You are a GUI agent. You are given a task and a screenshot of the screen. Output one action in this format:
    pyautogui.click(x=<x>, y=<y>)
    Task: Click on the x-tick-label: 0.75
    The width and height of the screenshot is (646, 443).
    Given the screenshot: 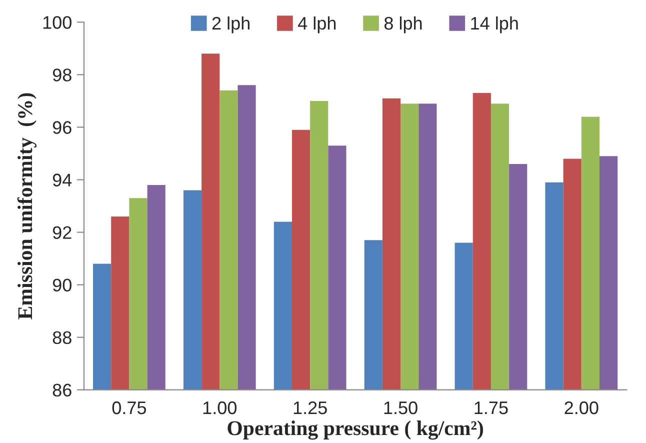 What is the action you would take?
    pyautogui.click(x=129, y=407)
    